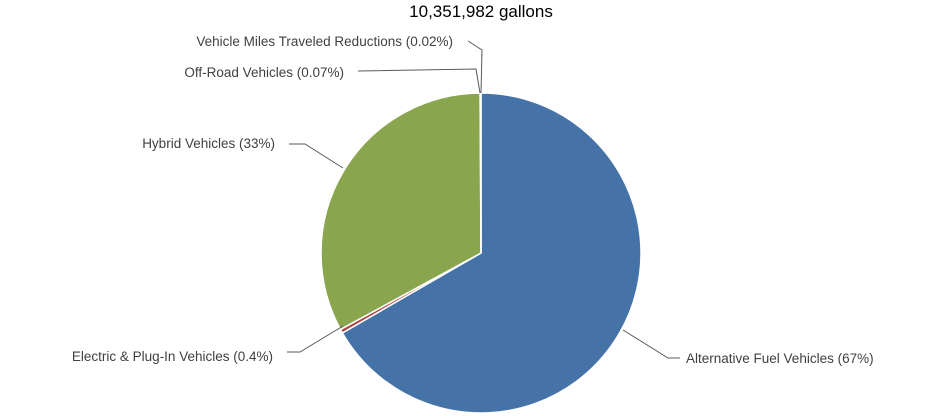 This screenshot has height=416, width=933. What do you see at coordinates (401, 211) in the screenshot?
I see `pie-slice-hybrid-vehicles` at bounding box center [401, 211].